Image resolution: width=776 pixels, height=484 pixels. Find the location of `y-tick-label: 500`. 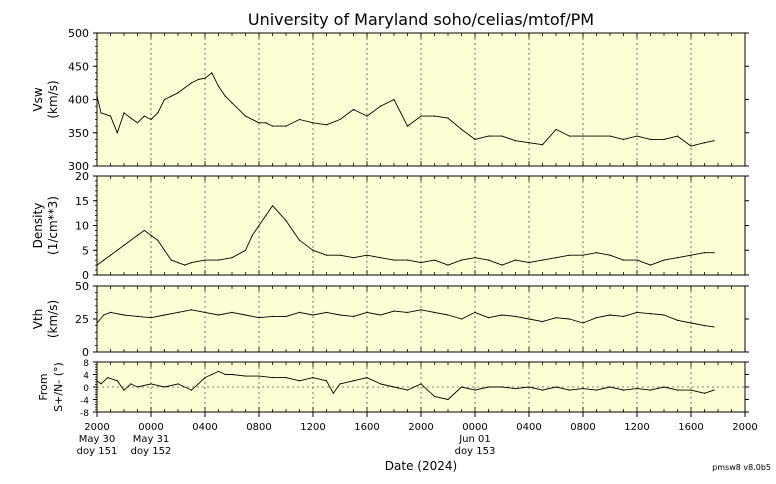

y-tick-label: 500 is located at coordinates (78, 33).